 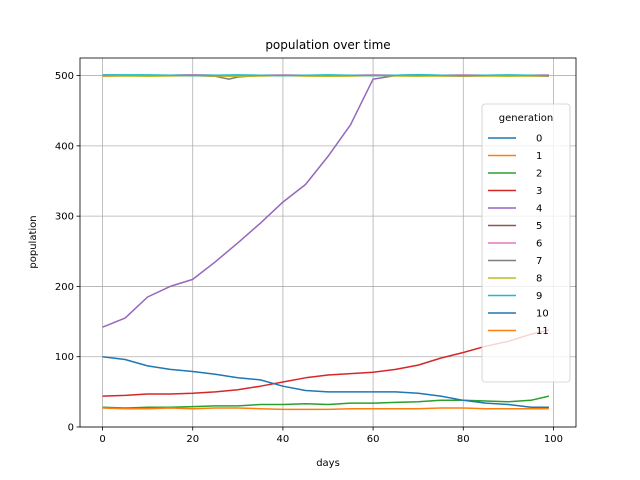 I want to click on legend-label-3: 3, so click(x=539, y=191).